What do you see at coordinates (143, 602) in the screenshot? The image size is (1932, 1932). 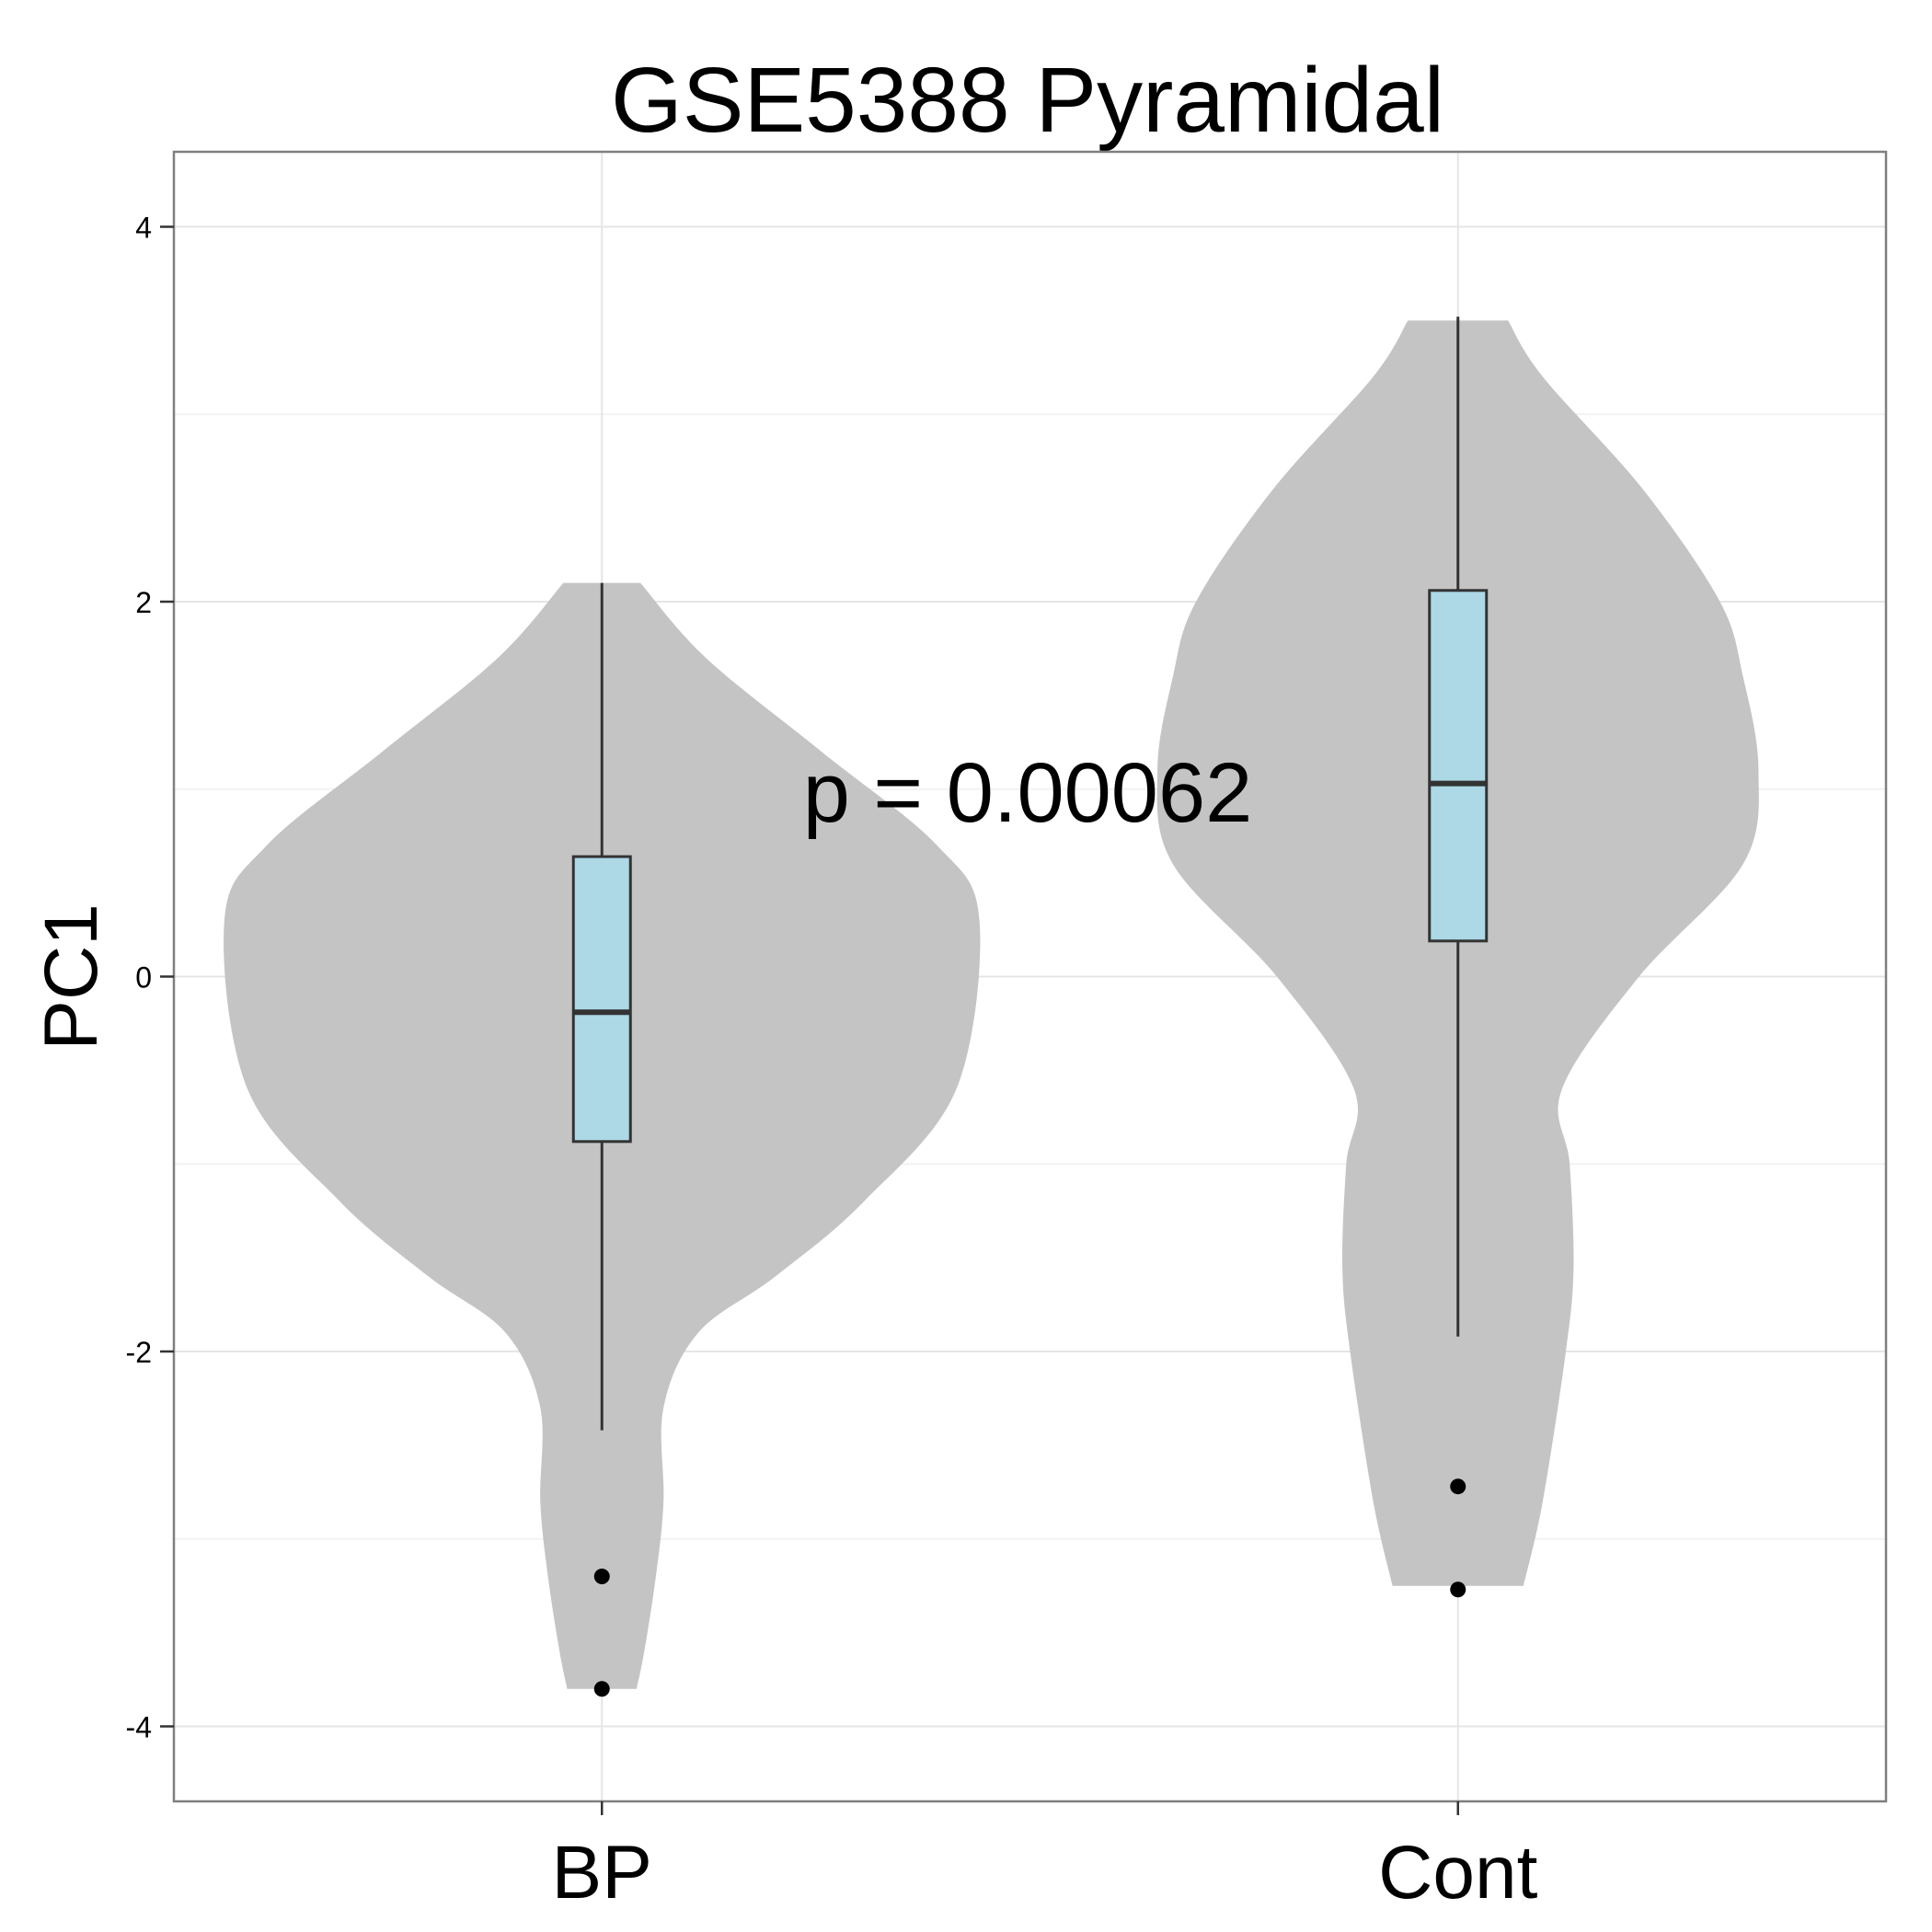 I see `y-tick-label: 2` at bounding box center [143, 602].